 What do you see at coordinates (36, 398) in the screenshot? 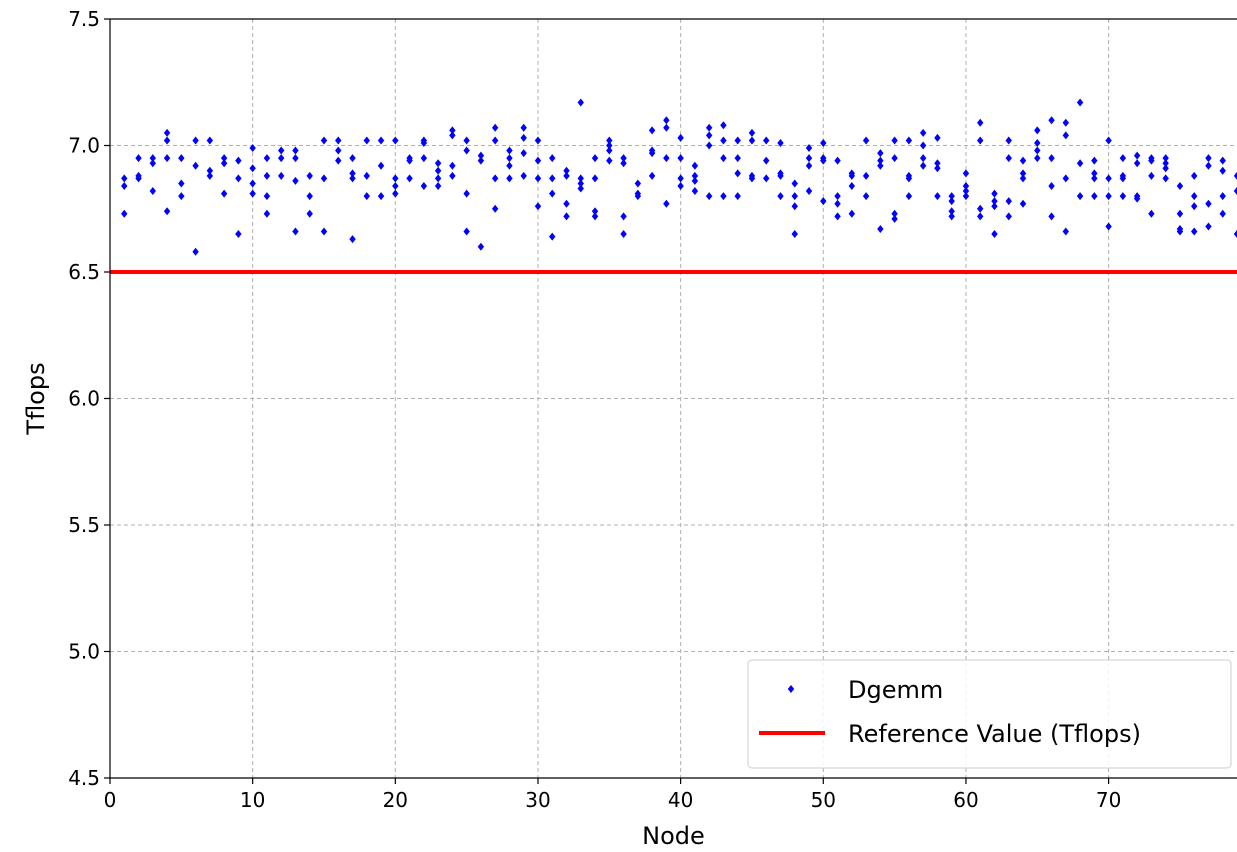
I see `y-axis-label: Tflops` at bounding box center [36, 398].